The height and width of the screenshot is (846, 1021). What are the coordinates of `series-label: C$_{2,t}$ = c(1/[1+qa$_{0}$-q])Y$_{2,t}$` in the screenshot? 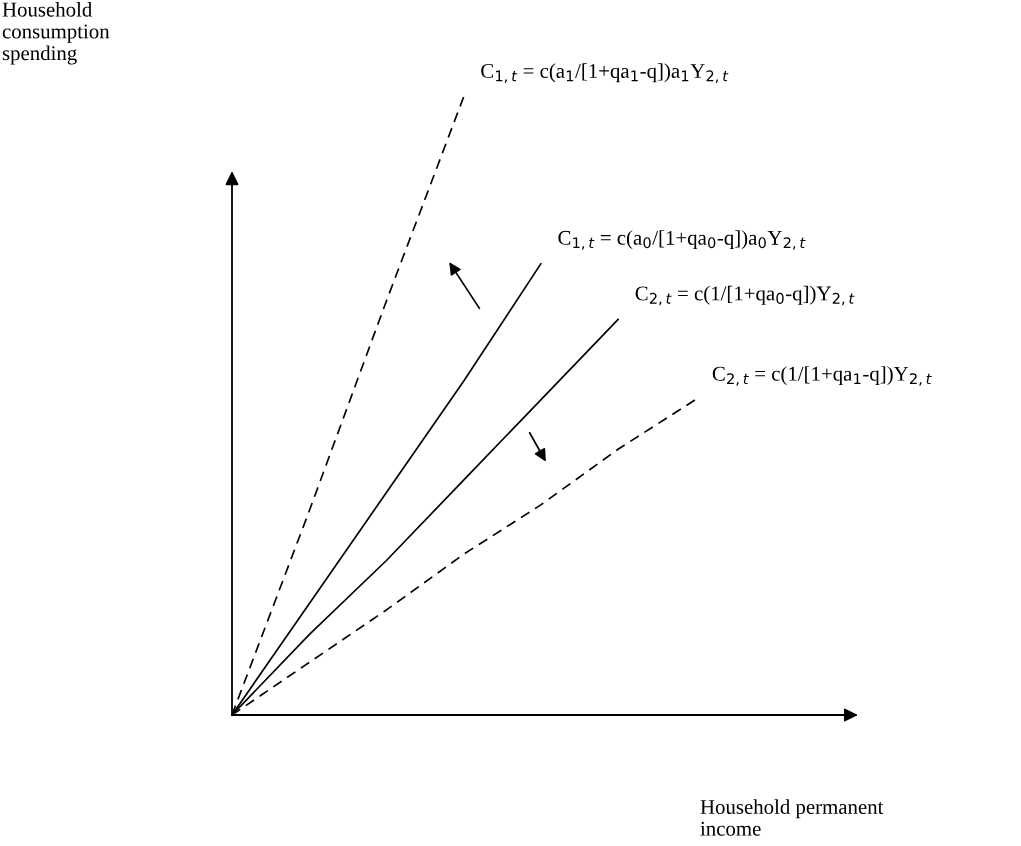 It's located at (745, 295).